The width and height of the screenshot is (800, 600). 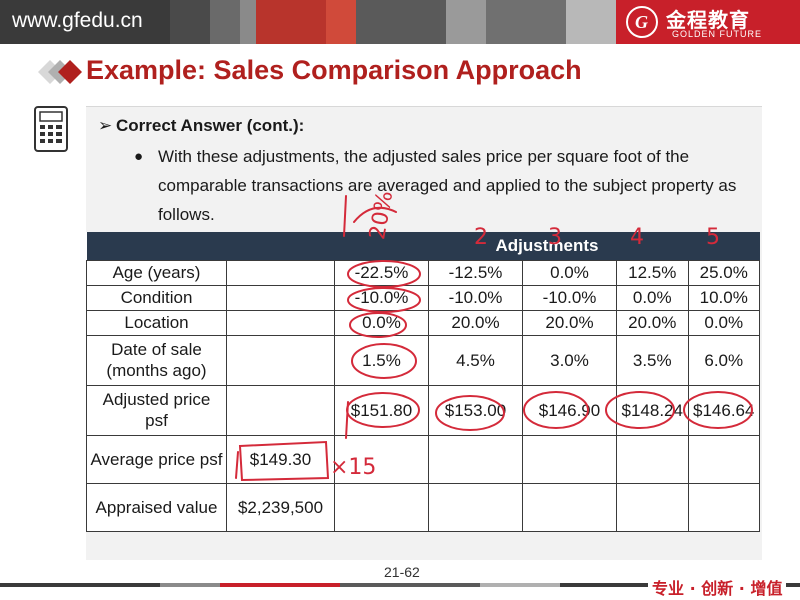 What do you see at coordinates (280, 459) in the screenshot?
I see `subject-cell: $149.30` at bounding box center [280, 459].